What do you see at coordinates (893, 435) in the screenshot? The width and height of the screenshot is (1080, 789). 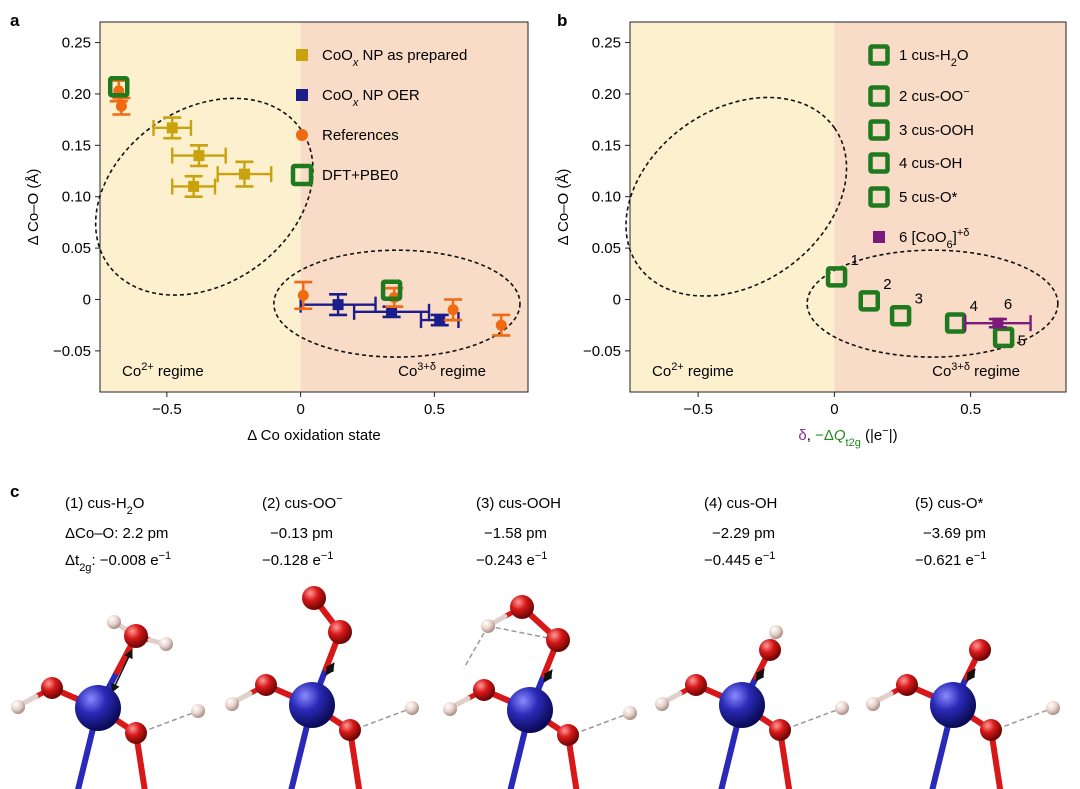 I see `x-axis-label-b-part: |)` at bounding box center [893, 435].